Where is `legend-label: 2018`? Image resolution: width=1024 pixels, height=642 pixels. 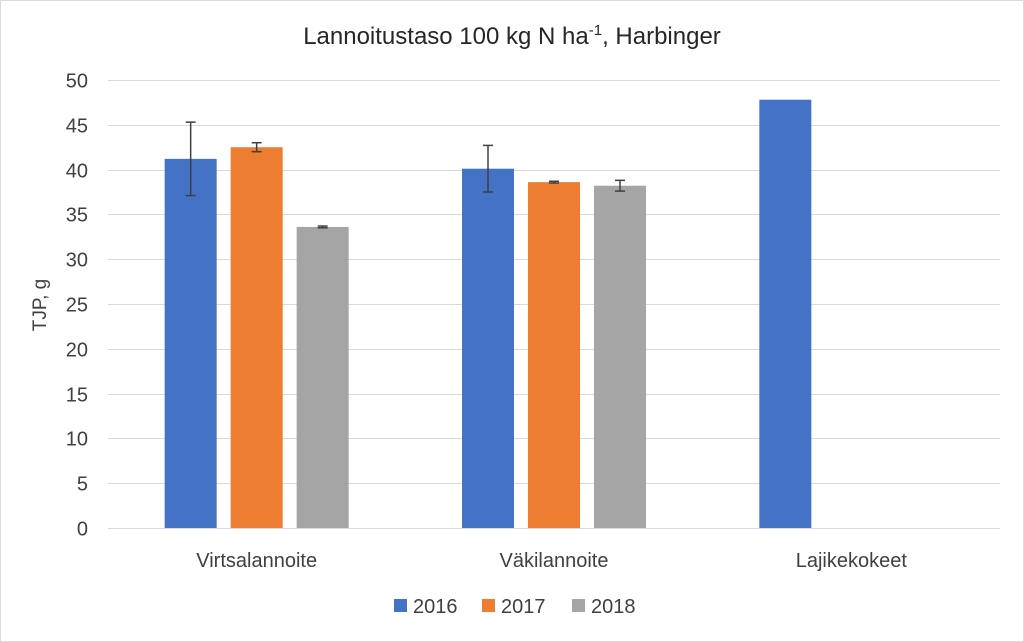 legend-label: 2018 is located at coordinates (613, 607).